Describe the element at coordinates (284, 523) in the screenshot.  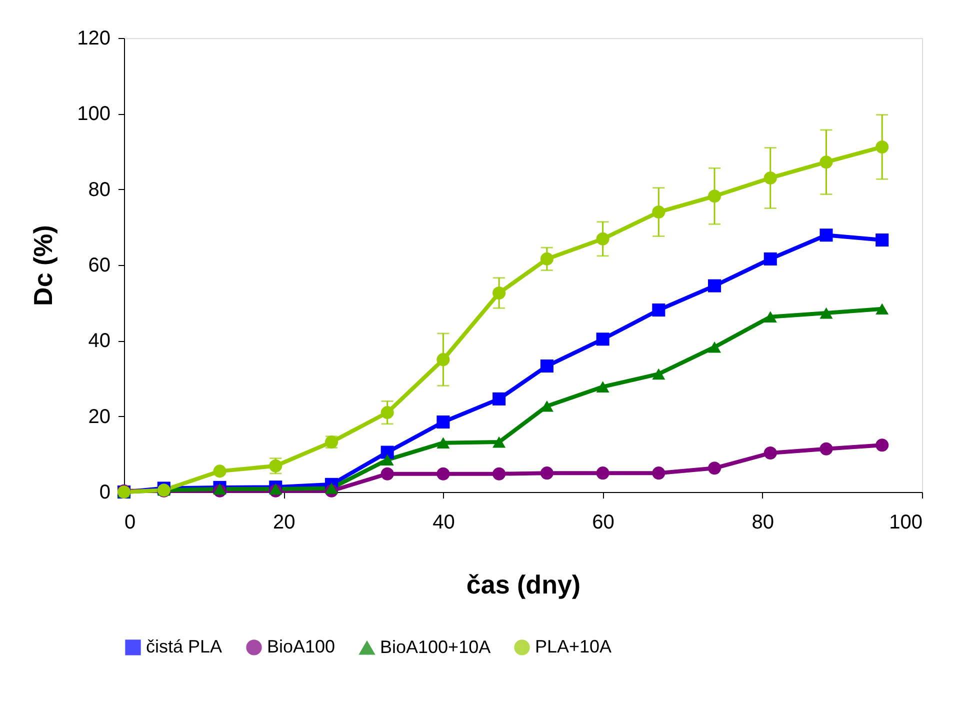
I see `x-tick-label: 20` at that location.